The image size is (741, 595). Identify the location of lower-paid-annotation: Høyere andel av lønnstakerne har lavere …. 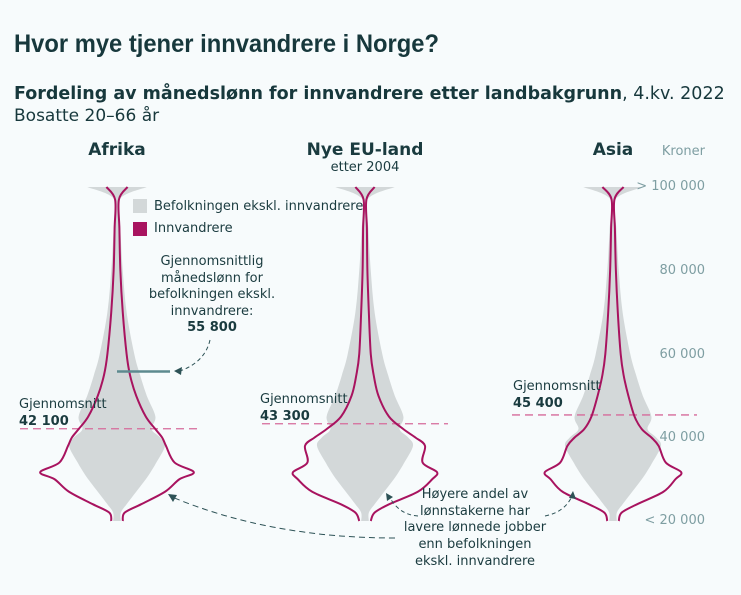
(475, 529).